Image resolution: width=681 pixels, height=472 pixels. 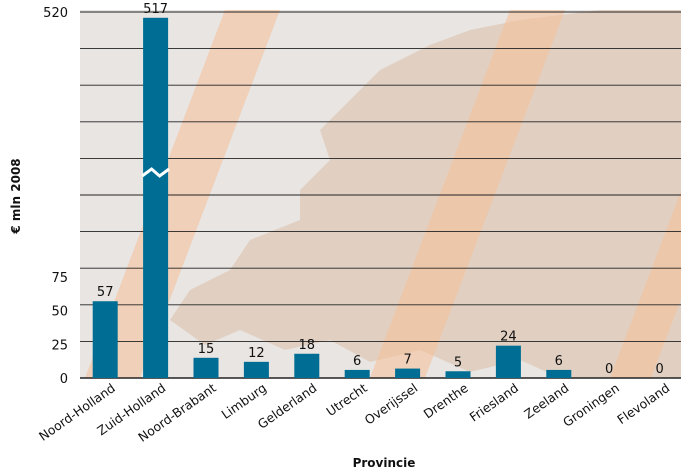 I want to click on axis-break-mark, so click(x=155, y=172).